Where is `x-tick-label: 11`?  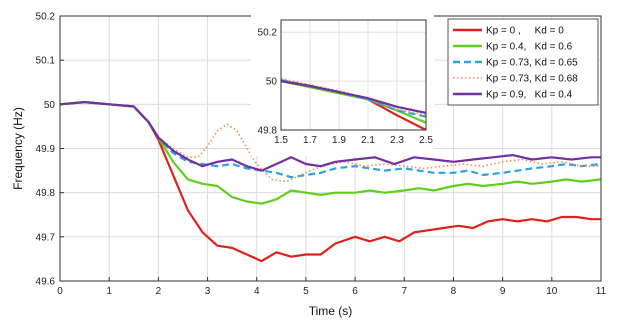 x-tick-label: 11 is located at coordinates (601, 291).